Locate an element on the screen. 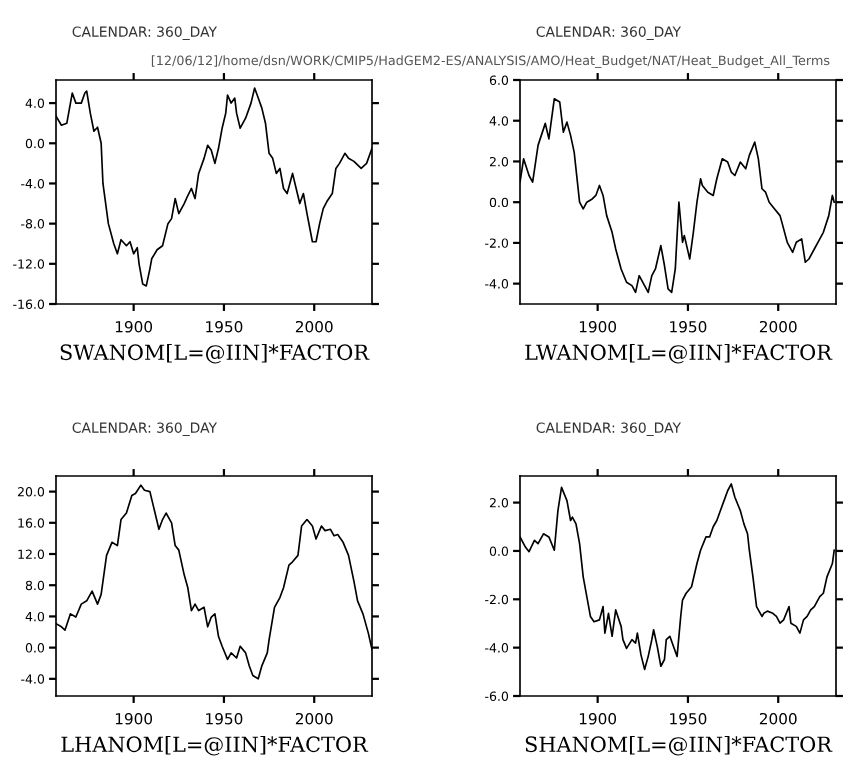 The width and height of the screenshot is (866, 768). text: SHANOM[L=@IIN]*FACTOR is located at coordinates (679, 746).